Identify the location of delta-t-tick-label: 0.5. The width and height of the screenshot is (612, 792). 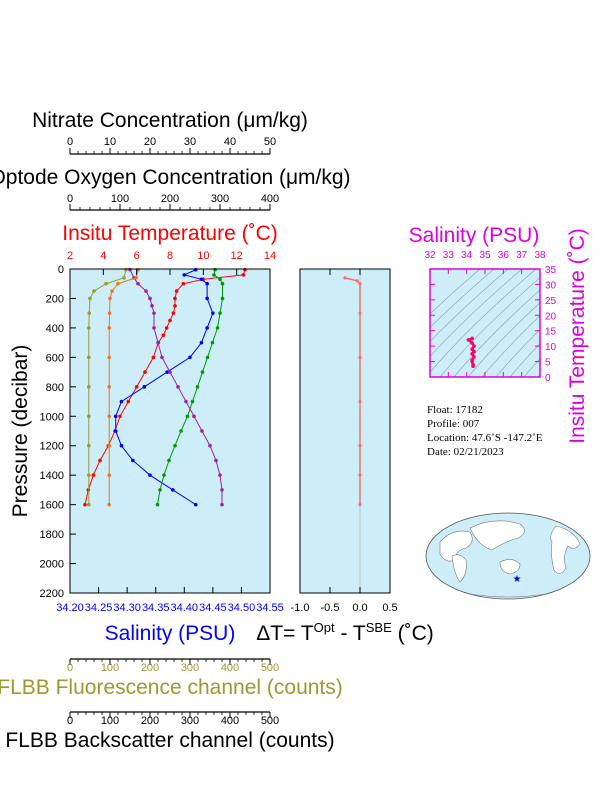
(389, 608).